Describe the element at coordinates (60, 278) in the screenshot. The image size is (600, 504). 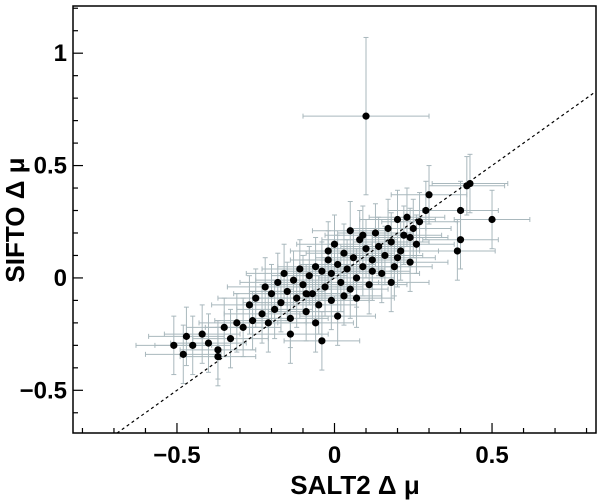
I see `y-tick-label: 0` at that location.